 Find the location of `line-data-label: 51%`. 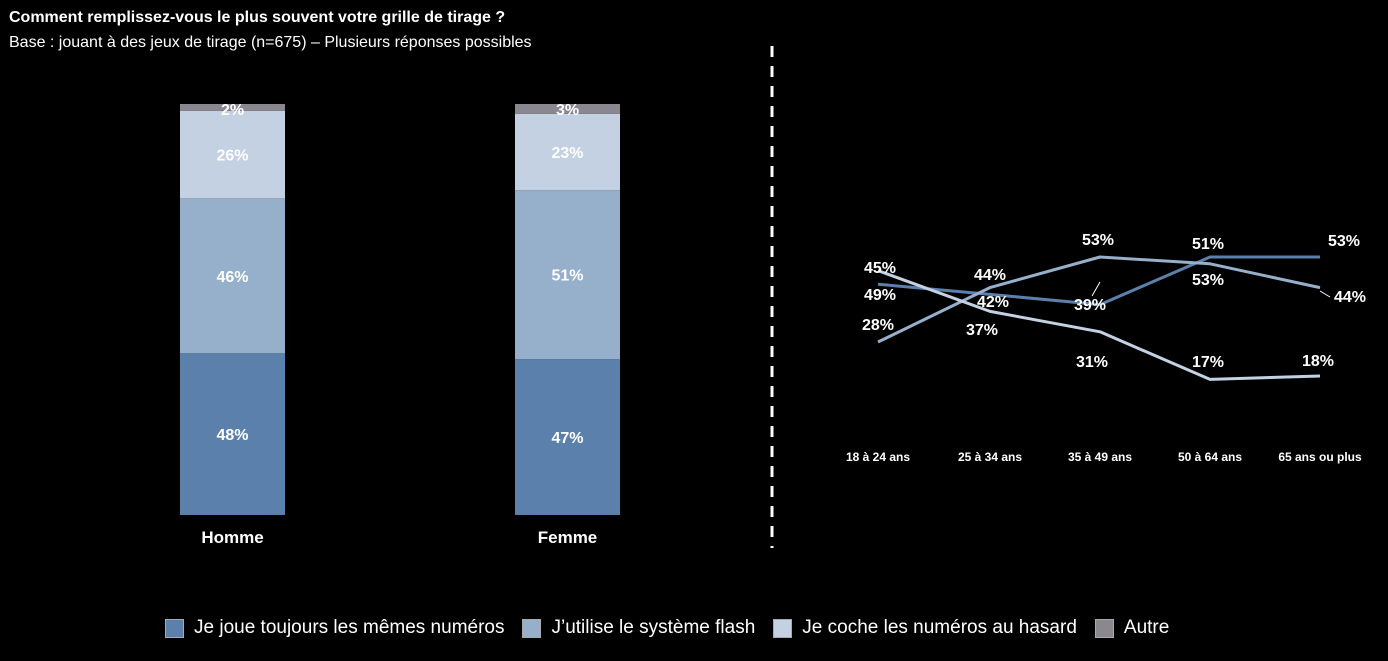

line-data-label: 51% is located at coordinates (1208, 244).